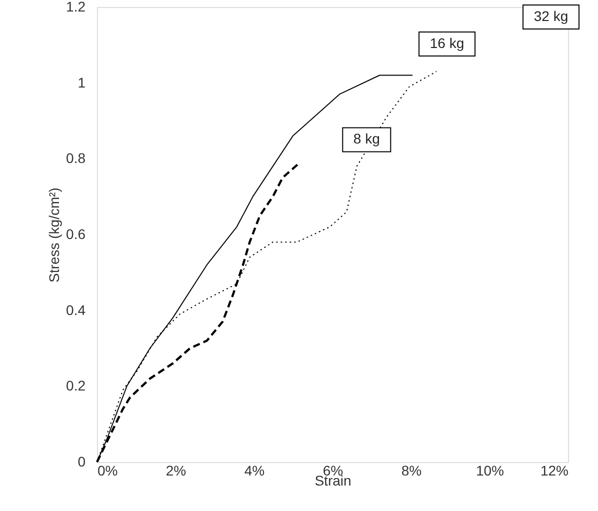 This screenshot has width=598, height=511. I want to click on annotation: 32 kg, so click(551, 16).